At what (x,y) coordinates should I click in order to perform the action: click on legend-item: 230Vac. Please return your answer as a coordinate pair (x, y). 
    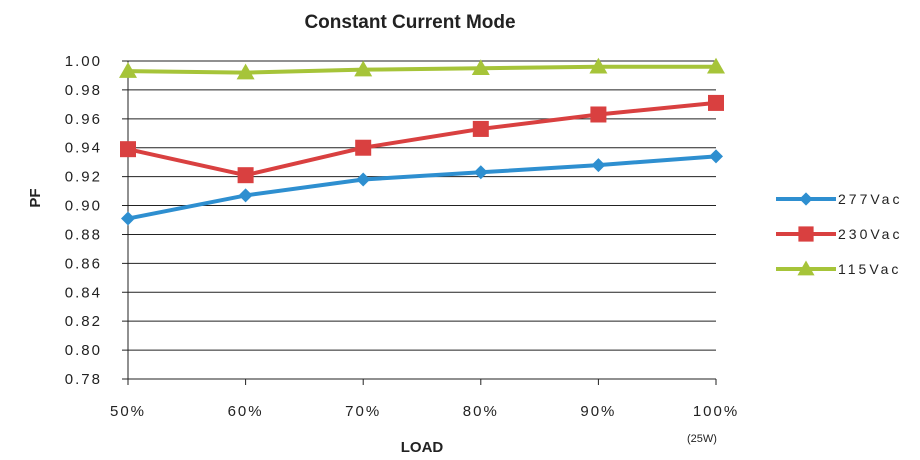
    Looking at the image, I should click on (839, 234).